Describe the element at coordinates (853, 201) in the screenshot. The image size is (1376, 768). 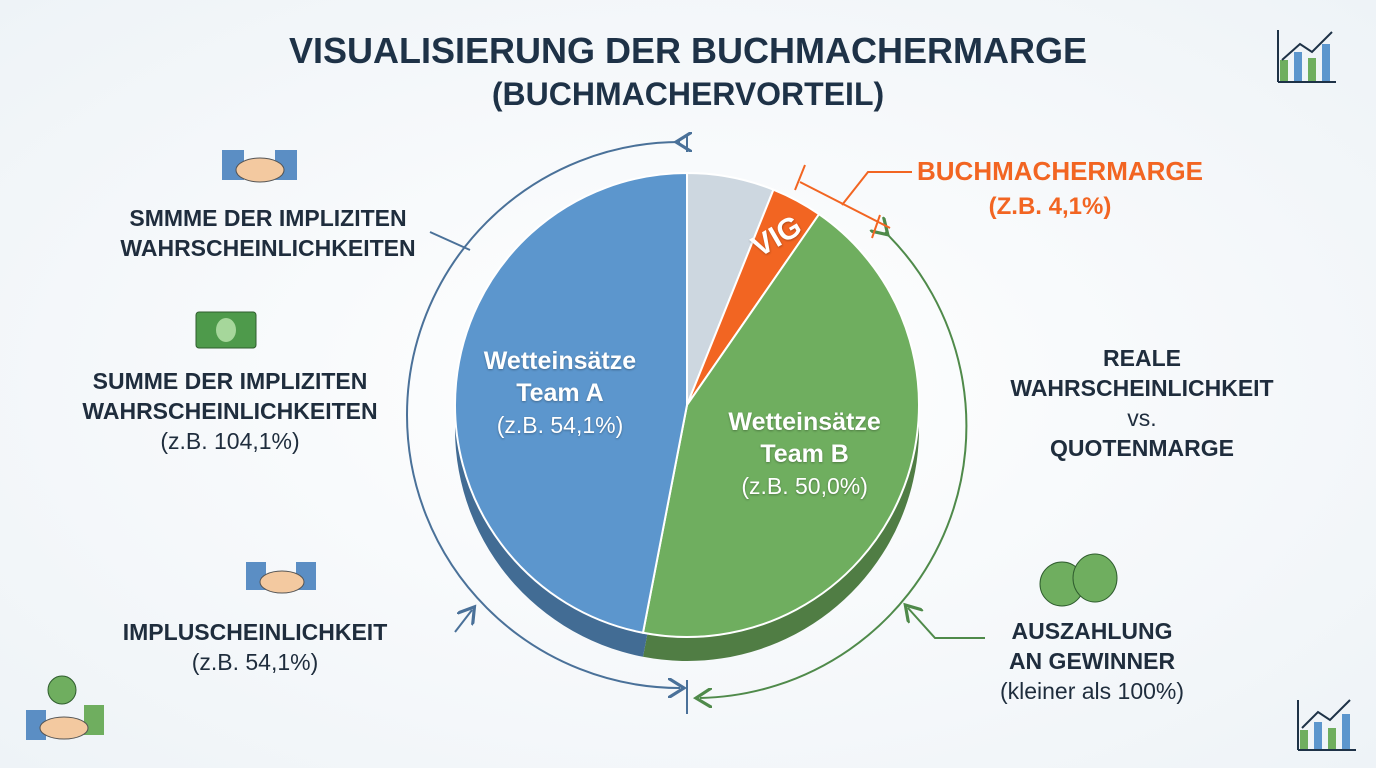
I see `margin-bracket` at that location.